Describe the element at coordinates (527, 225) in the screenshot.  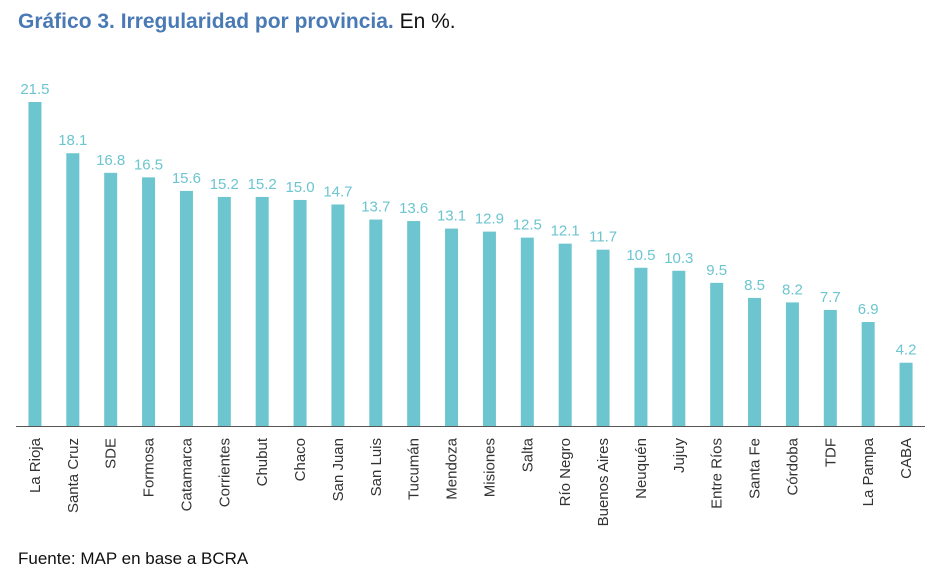
I see `data-label: 12.5` at that location.